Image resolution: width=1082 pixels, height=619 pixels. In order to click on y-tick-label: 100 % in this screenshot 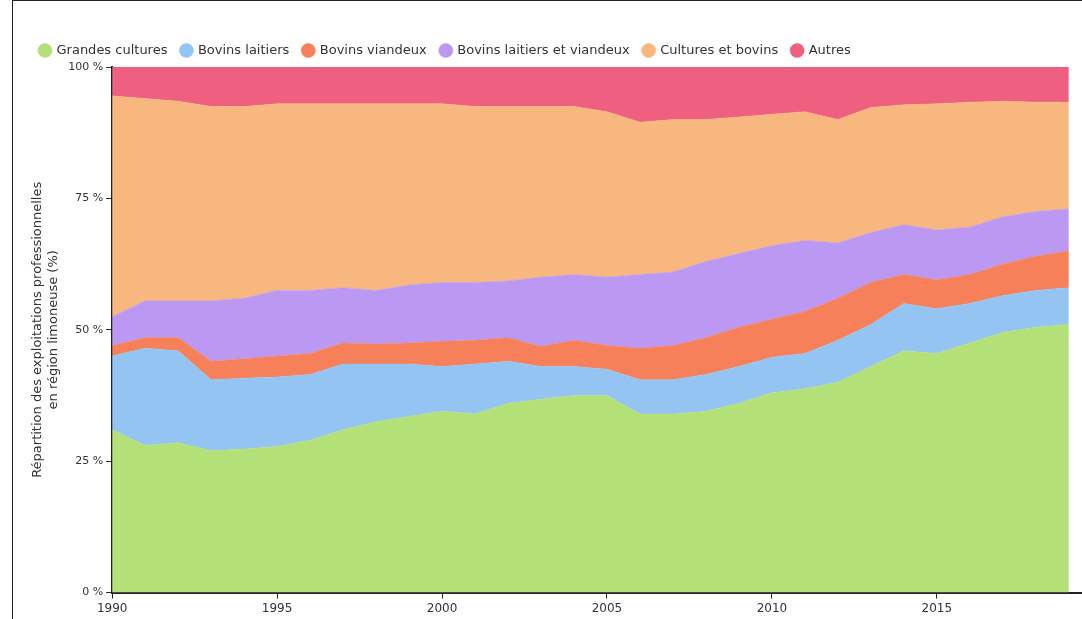, I will do `click(86, 66)`.